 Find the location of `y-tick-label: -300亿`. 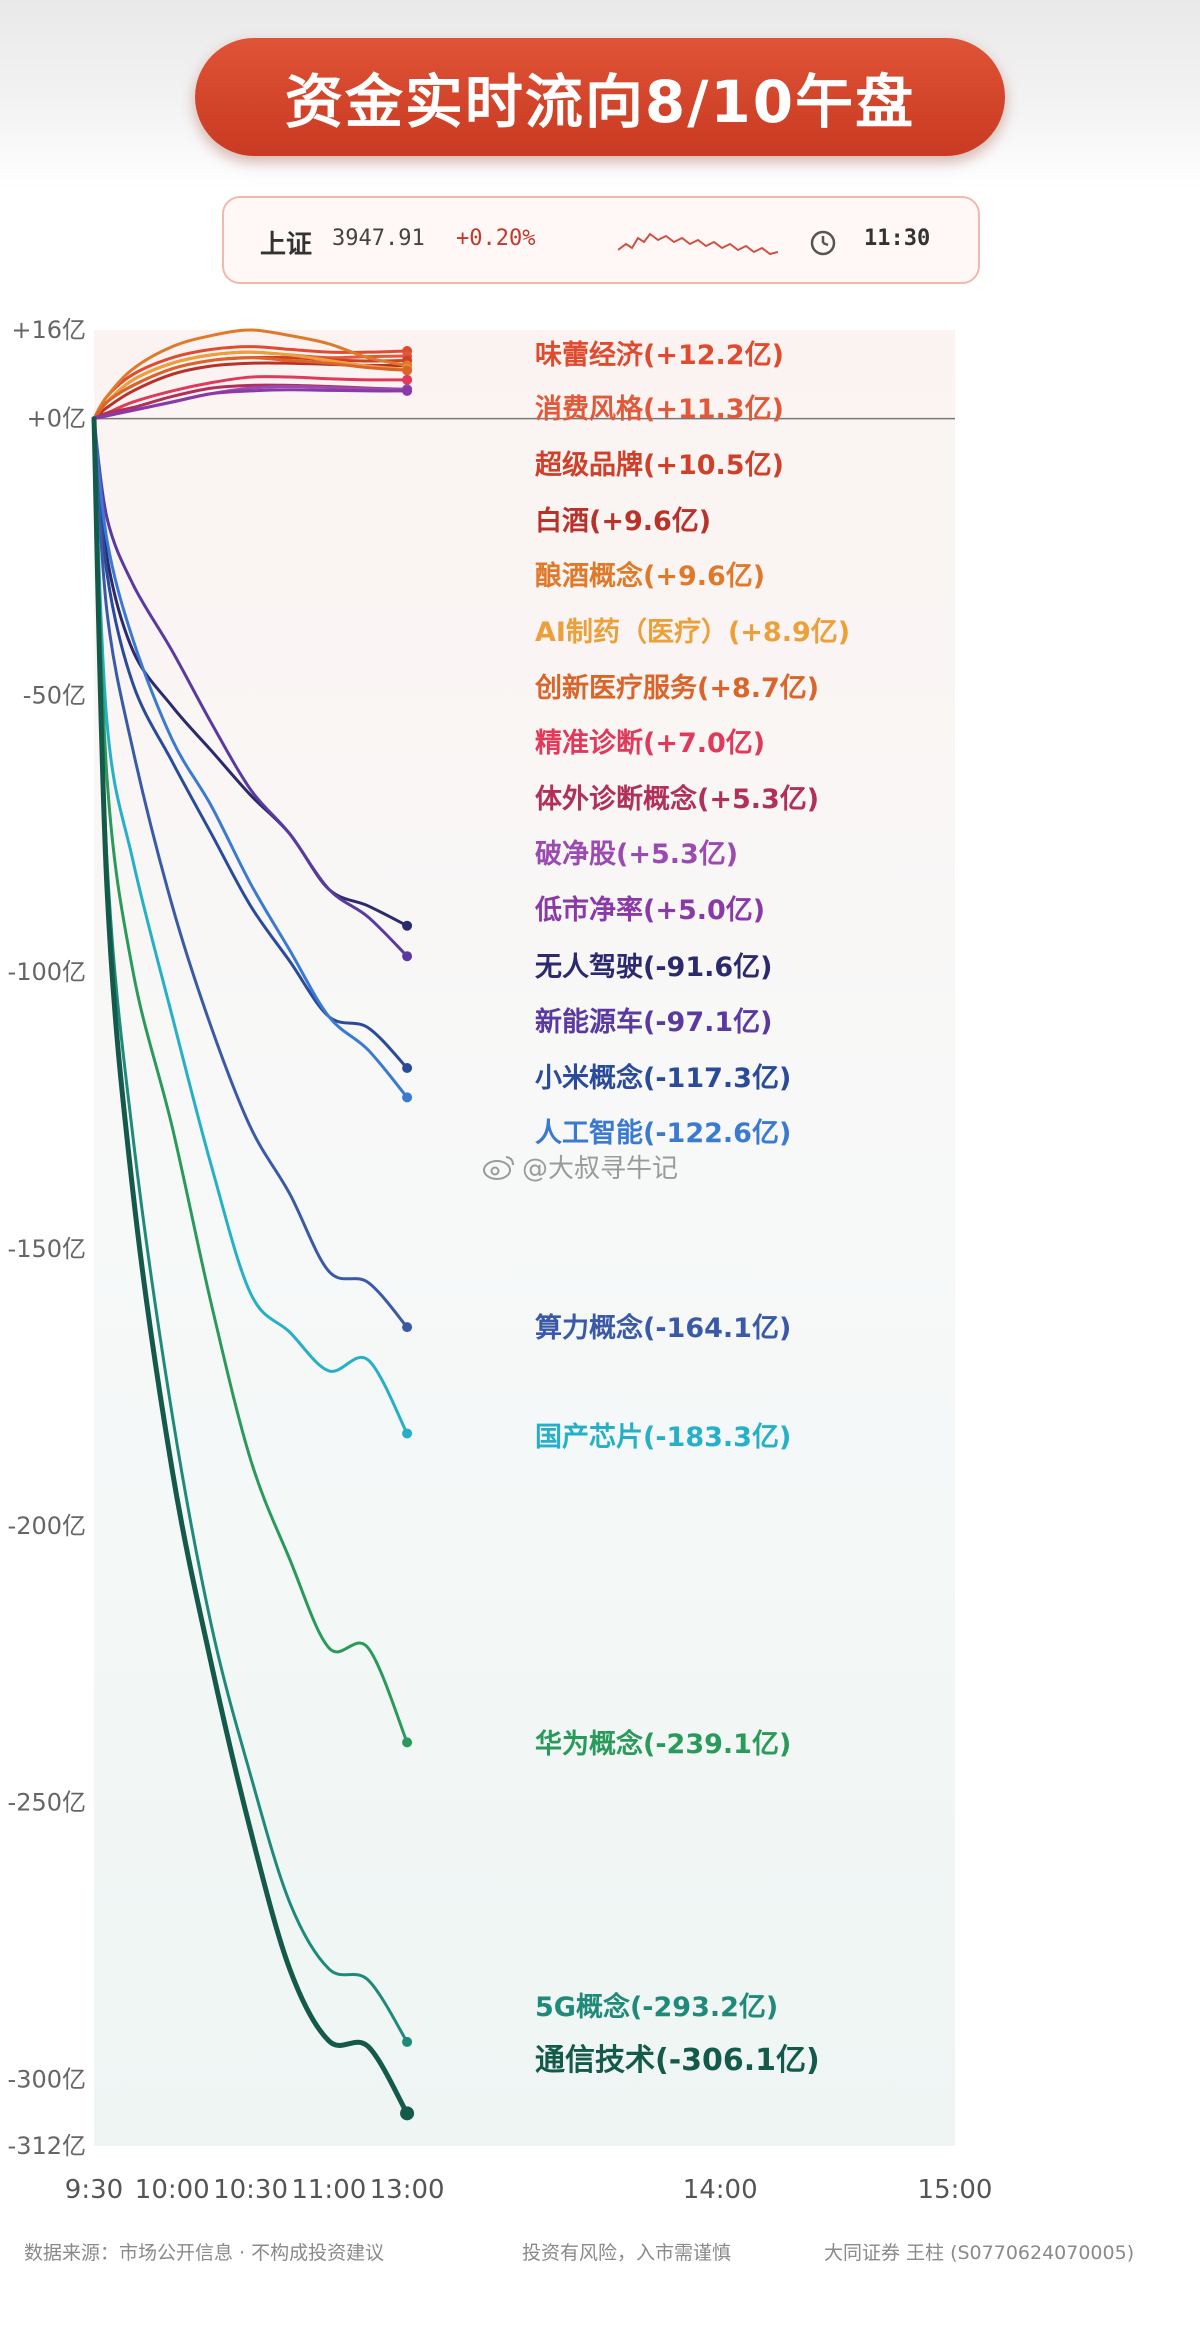

y-tick-label: -300亿 is located at coordinates (47, 2080).